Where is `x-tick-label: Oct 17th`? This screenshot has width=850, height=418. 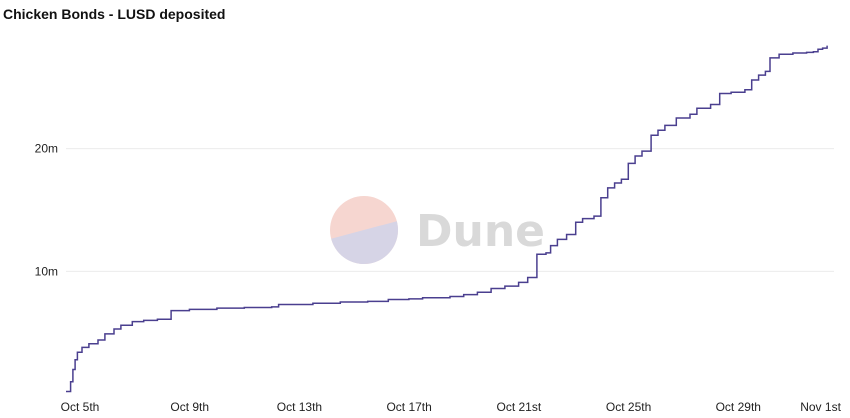
x-tick-label: Oct 17th is located at coordinates (408, 407).